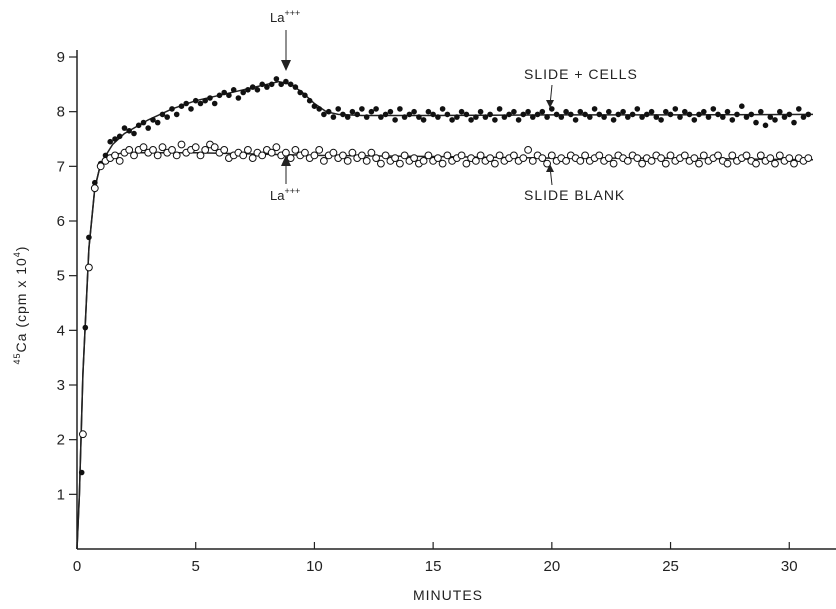 The width and height of the screenshot is (836, 609). I want to click on y-ticks: 1 2 3 4 5 6 7 8 9, so click(67, 276).